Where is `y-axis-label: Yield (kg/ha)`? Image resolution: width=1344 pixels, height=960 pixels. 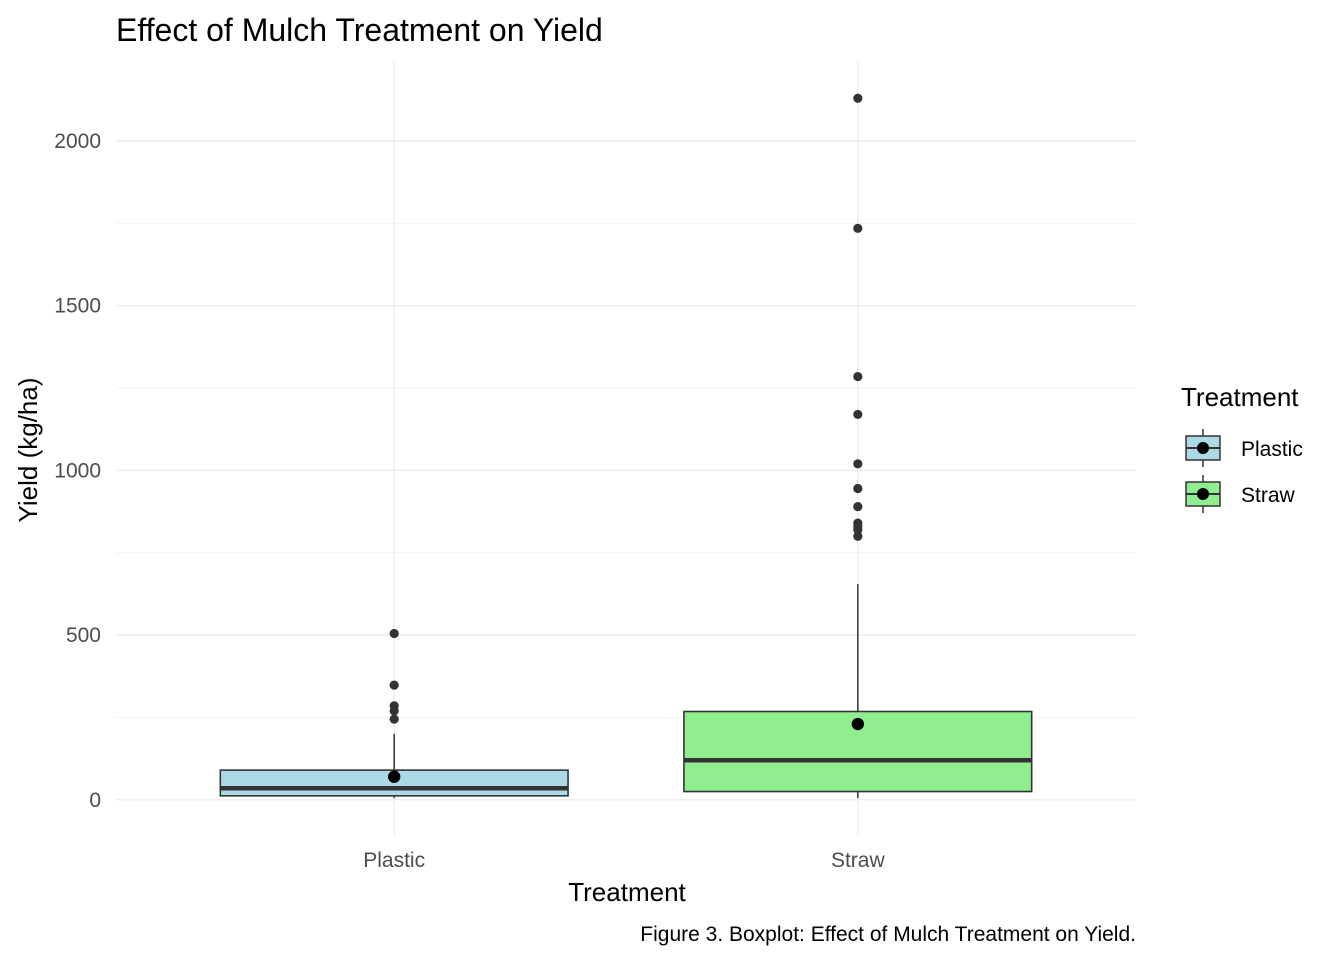
y-axis-label: Yield (kg/ha) is located at coordinates (28, 450).